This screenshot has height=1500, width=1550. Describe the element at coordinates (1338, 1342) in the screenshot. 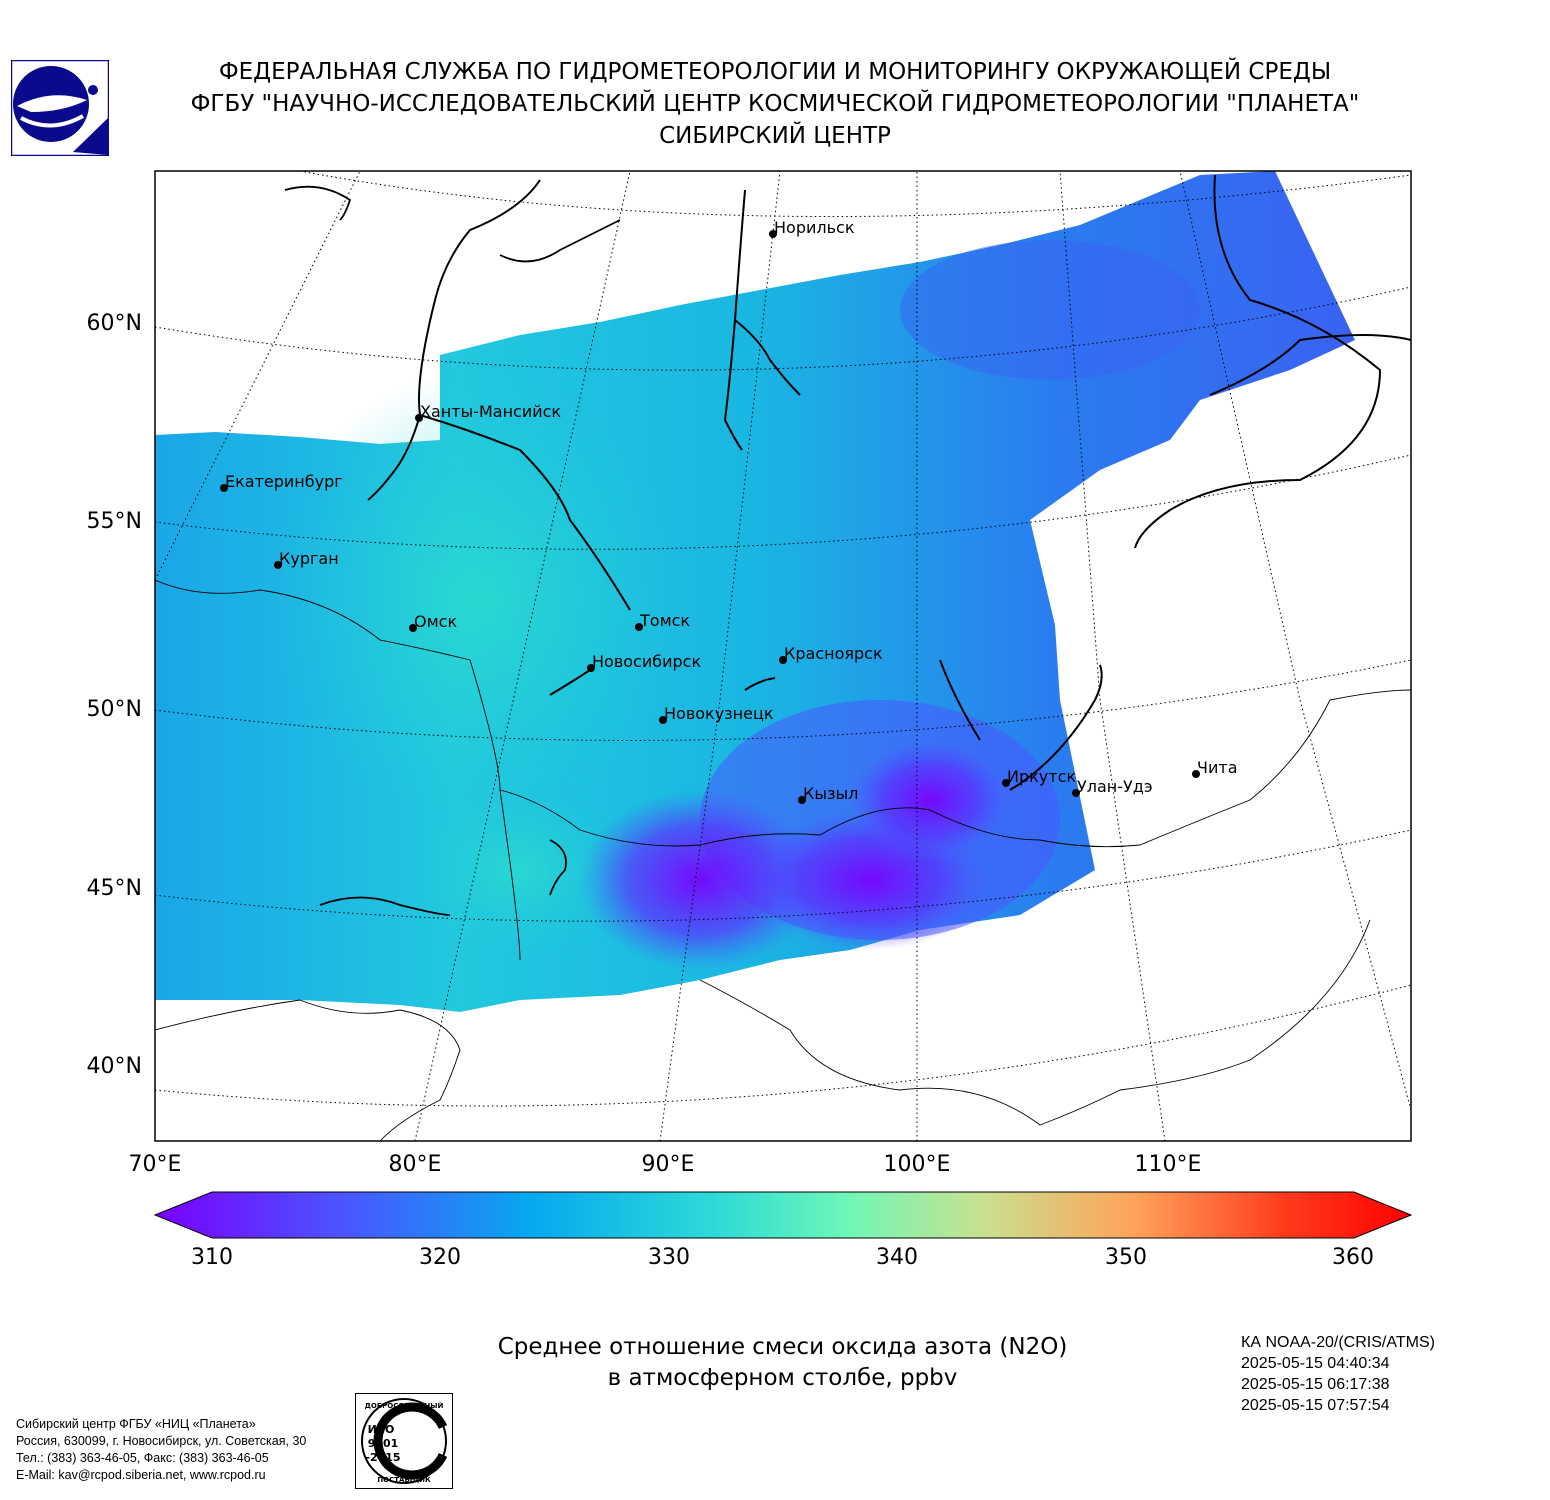

I see `satellite-name: КА NOAA-20/(CRIS/ATMS)` at that location.